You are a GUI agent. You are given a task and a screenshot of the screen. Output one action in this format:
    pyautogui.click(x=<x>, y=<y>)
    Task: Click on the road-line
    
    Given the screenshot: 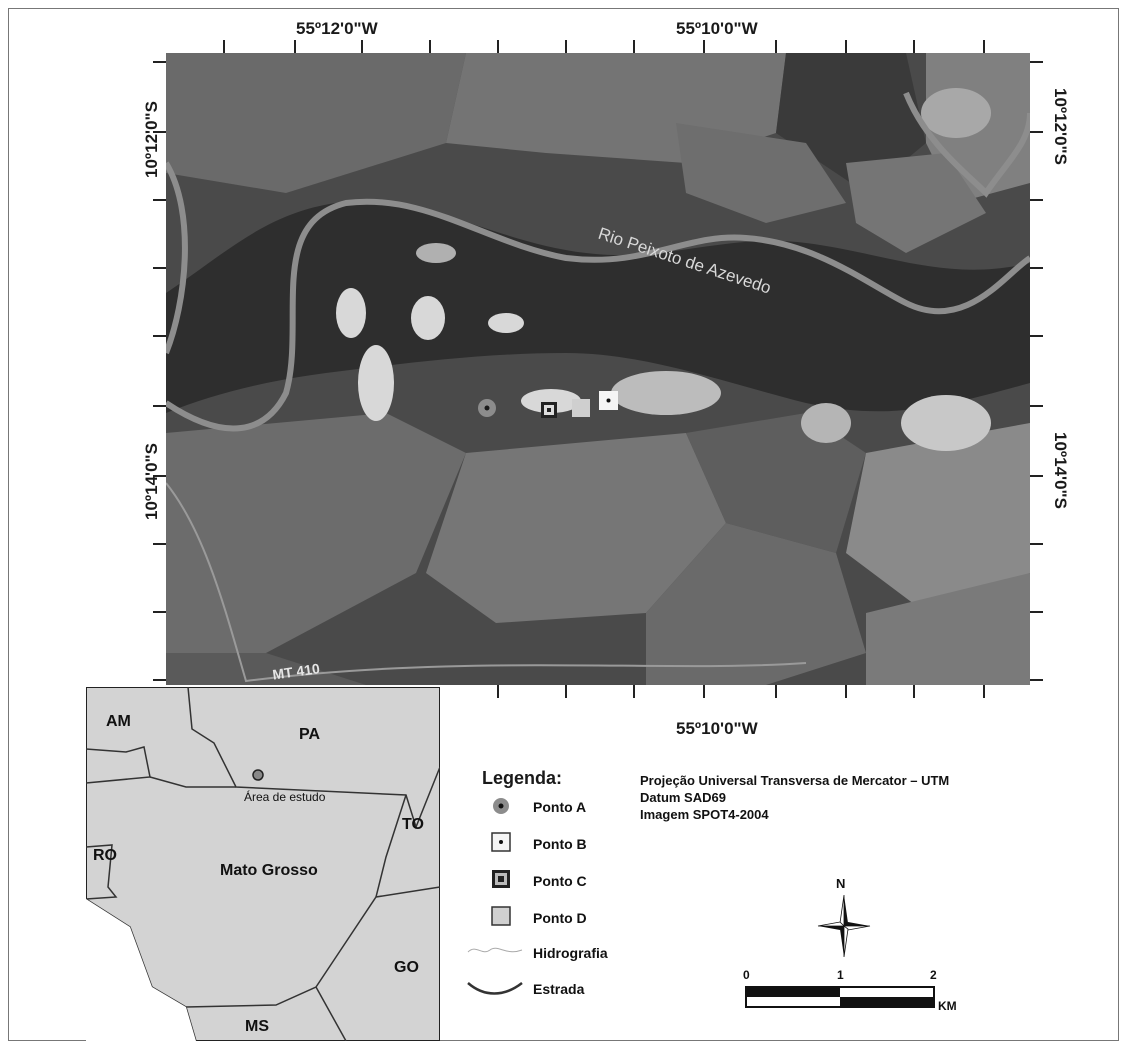 What is the action you would take?
    pyautogui.click(x=486, y=582)
    